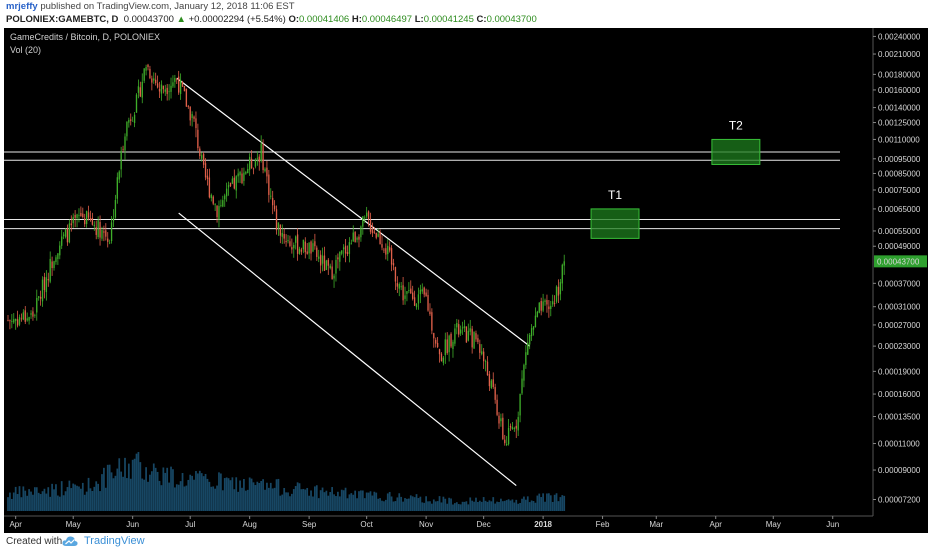 The width and height of the screenshot is (932, 550). What do you see at coordinates (426, 524) in the screenshot?
I see `x-tick-label: Nov` at bounding box center [426, 524].